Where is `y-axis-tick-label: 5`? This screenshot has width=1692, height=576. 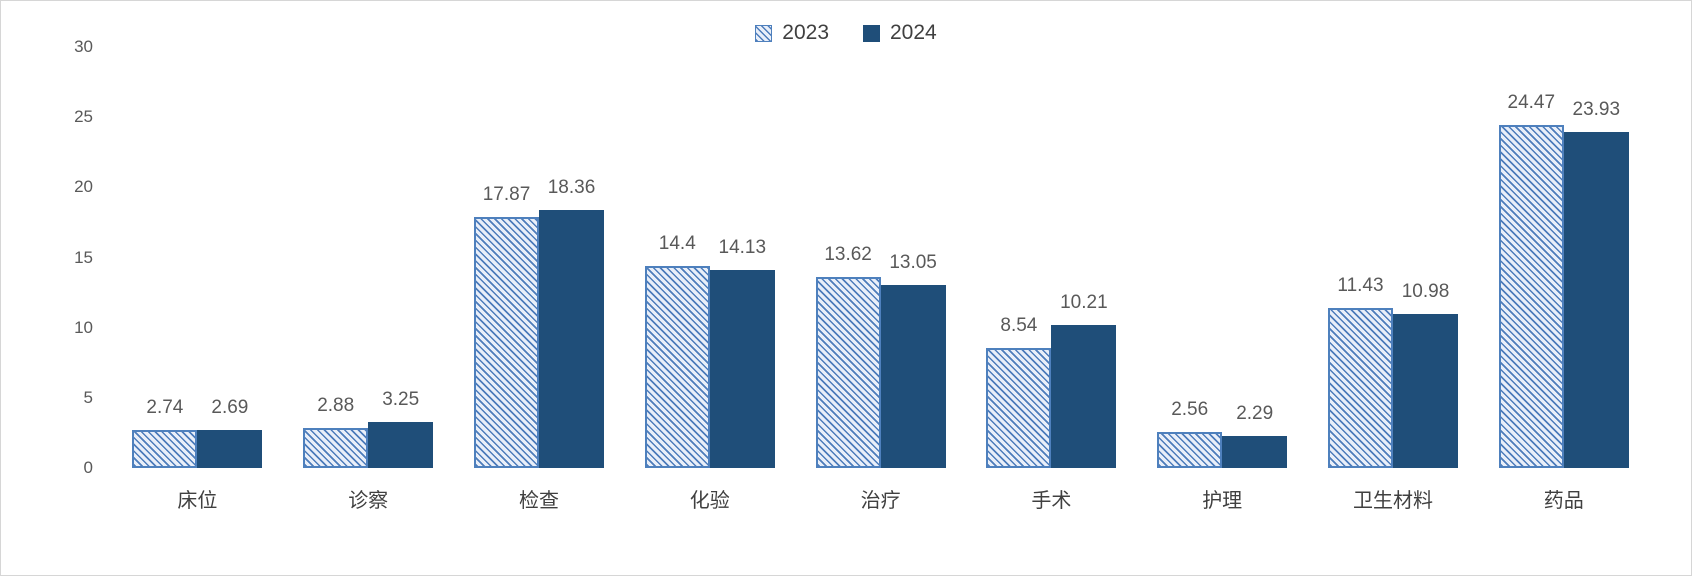 y-axis-tick-label: 5 is located at coordinates (88, 397).